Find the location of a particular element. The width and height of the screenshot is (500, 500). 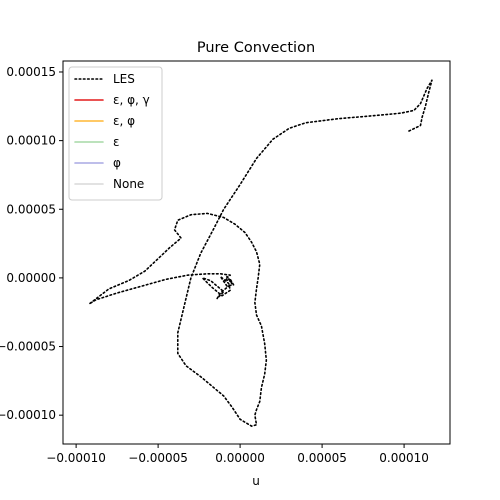

y-tick-label: 0.00000 is located at coordinates (31, 278).